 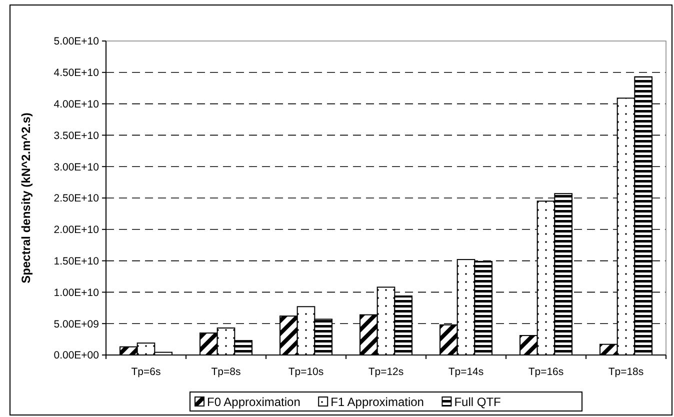 I want to click on x-tick-label: Tp=14s, so click(x=466, y=372).